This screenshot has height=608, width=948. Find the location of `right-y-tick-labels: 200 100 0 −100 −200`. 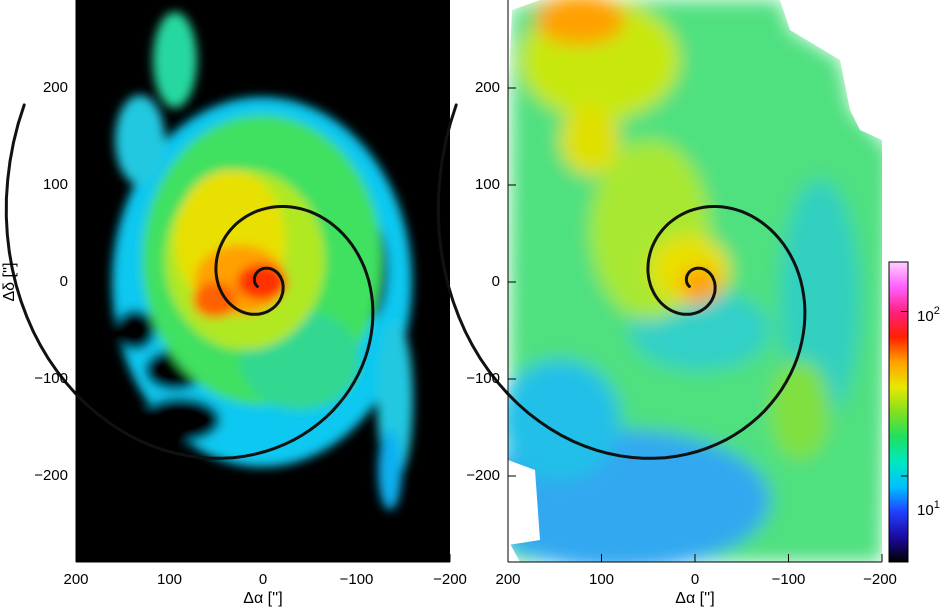

right-y-tick-labels: 200 100 0 −100 −200 is located at coordinates (483, 281).